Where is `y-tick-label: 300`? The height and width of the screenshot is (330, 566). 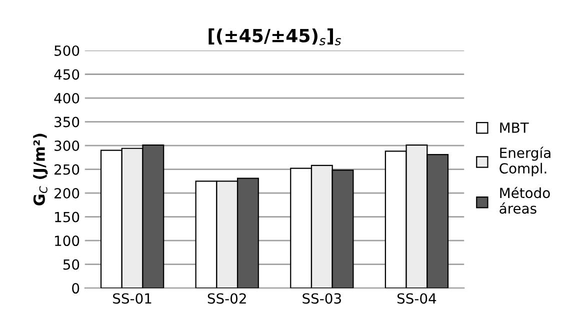
y-tick-label: 300 is located at coordinates (67, 146).